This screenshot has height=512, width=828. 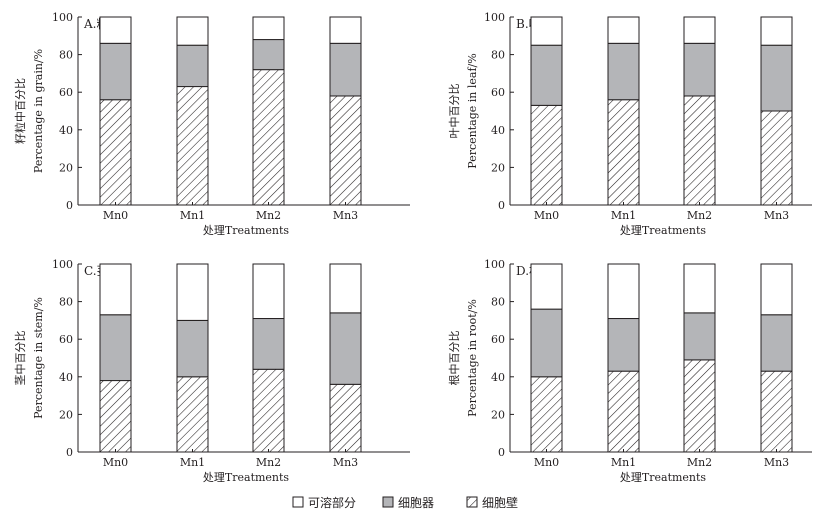 What do you see at coordinates (454, 358) in the screenshot?
I see `y-axis-label-cn: 根中百分比` at bounding box center [454, 358].